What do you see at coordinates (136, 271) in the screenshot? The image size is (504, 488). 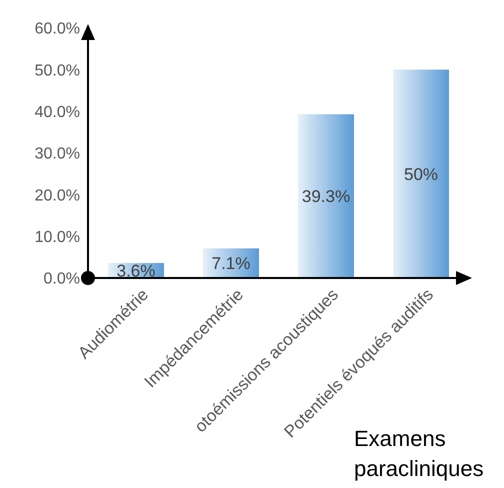 I see `data-label: 3.6%` at bounding box center [136, 271].